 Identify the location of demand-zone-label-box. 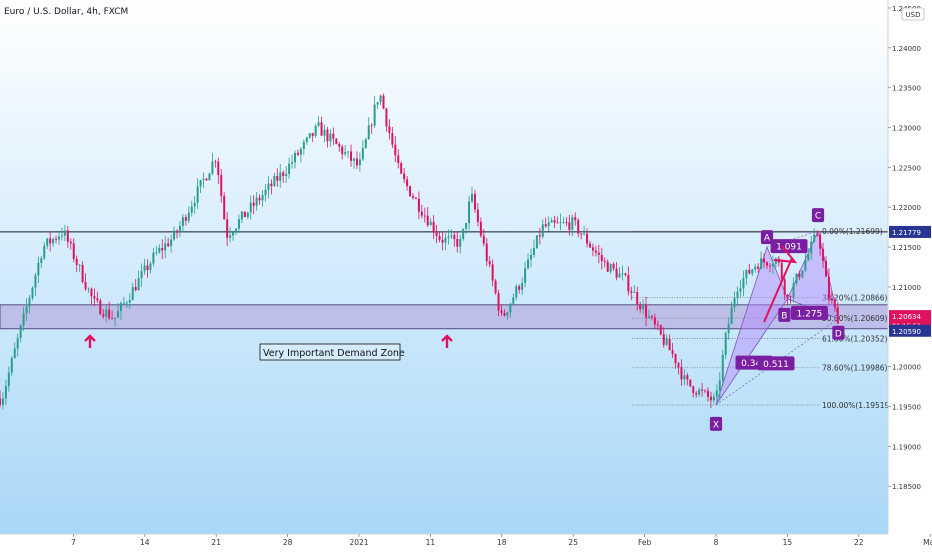
(330, 352).